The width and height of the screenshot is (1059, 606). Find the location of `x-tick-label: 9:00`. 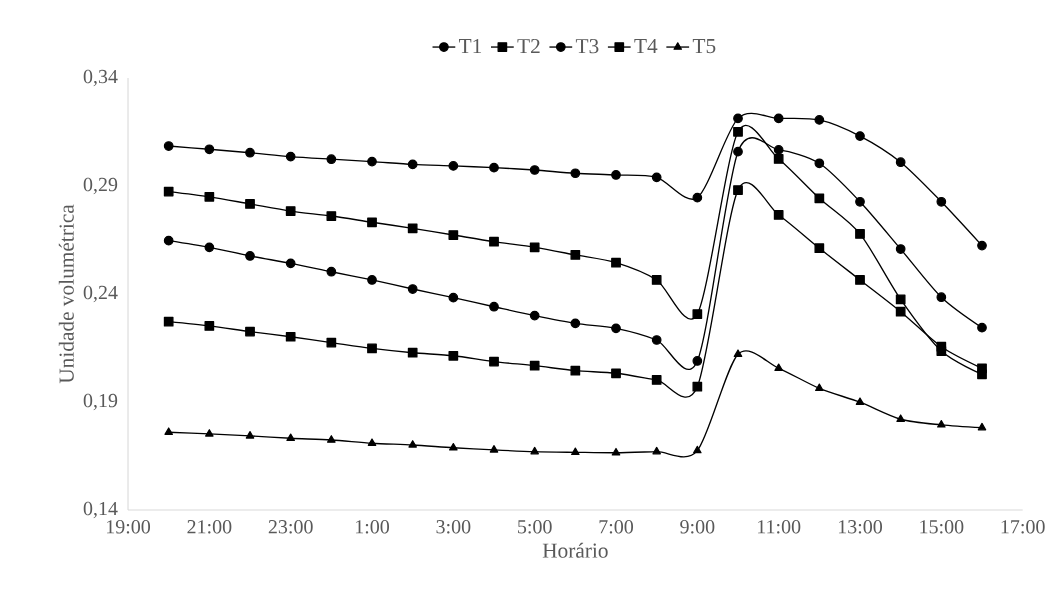

x-tick-label: 9:00 is located at coordinates (697, 527).